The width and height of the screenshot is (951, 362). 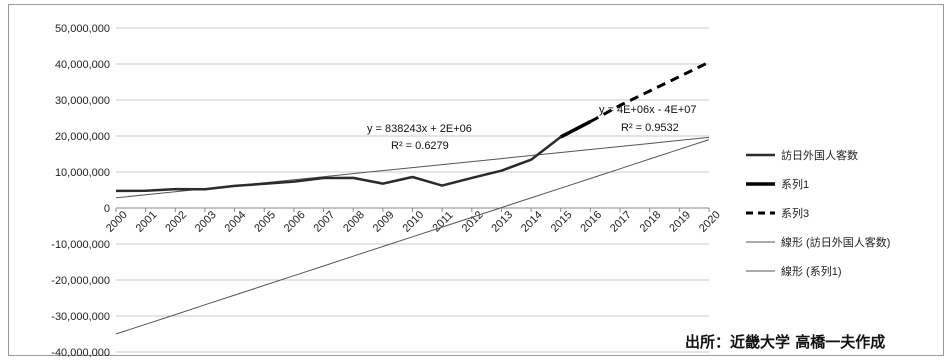 I want to click on equation-1-line-2: R² = 0.6279, so click(x=420, y=146).